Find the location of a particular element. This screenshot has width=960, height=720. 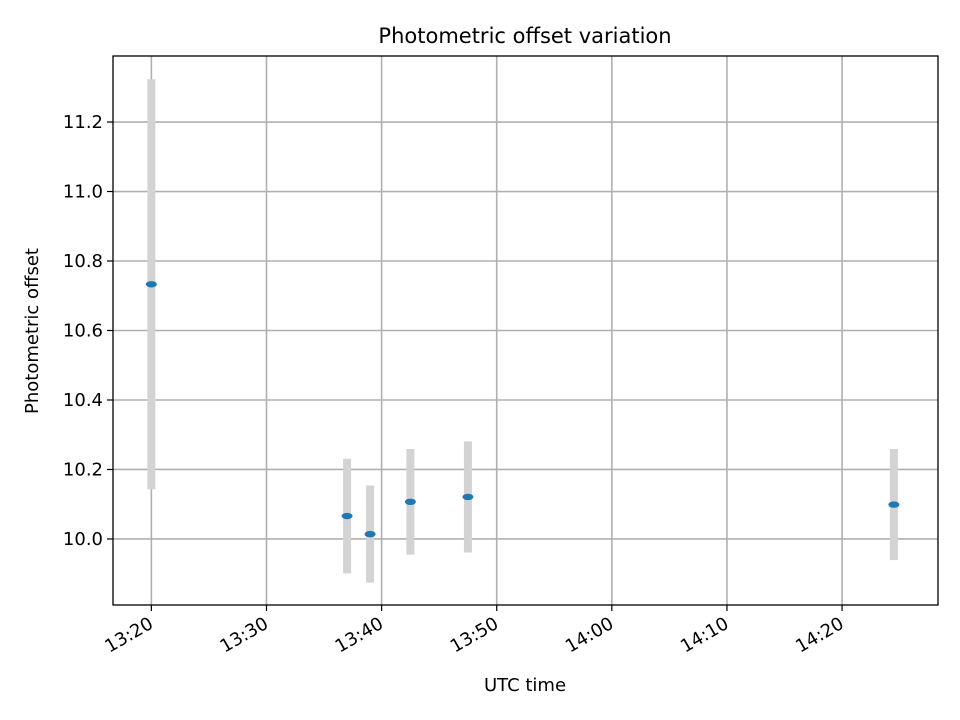

y-axis-title: Photometric offset is located at coordinates (32, 331).